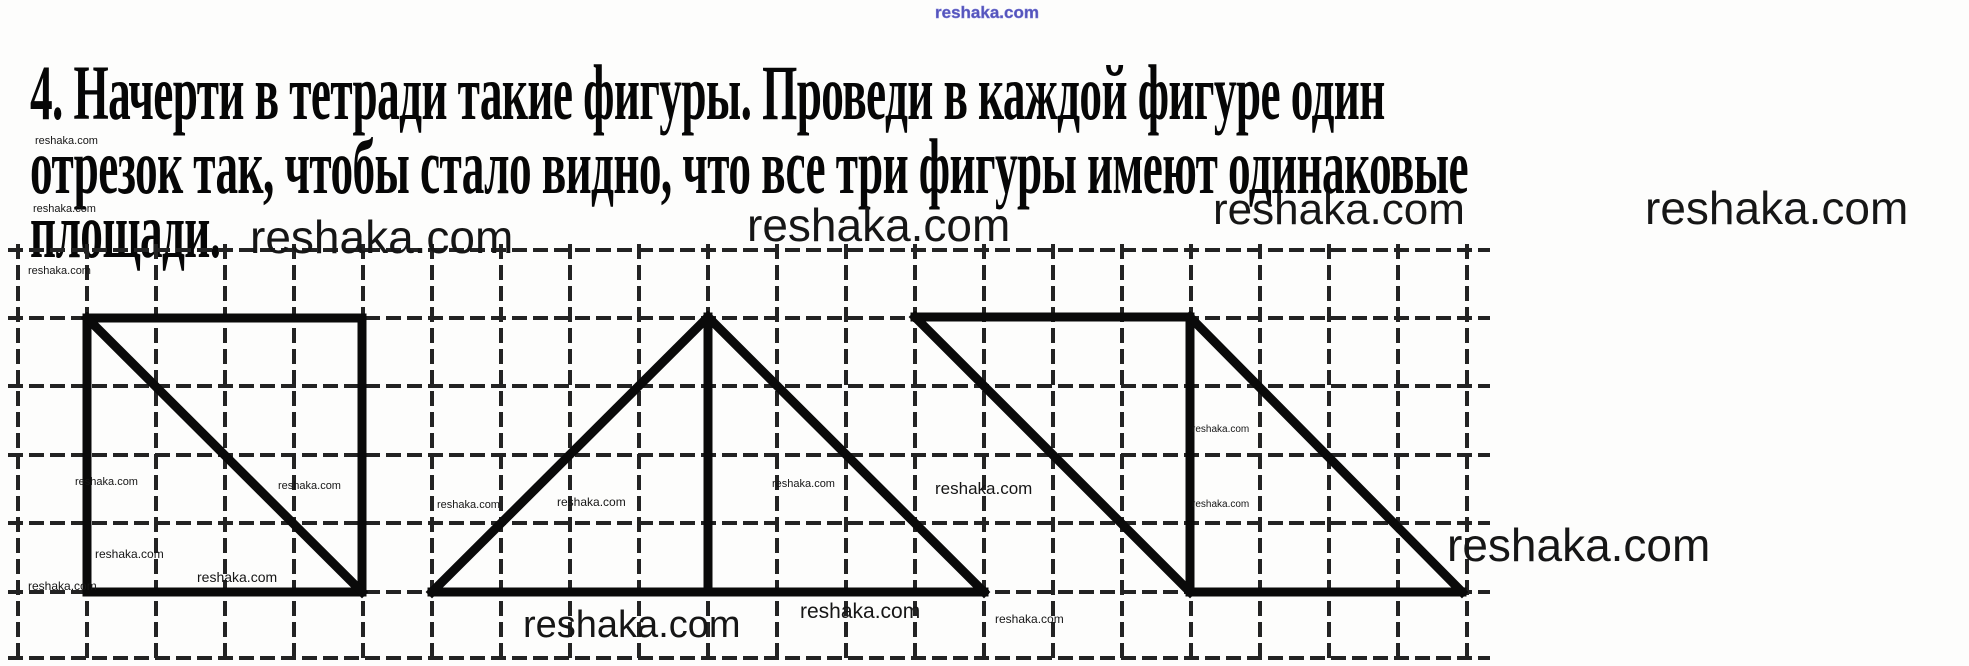  Describe the element at coordinates (987, 12) in the screenshot. I see `site-watermark-blue: reshaka.com` at that location.